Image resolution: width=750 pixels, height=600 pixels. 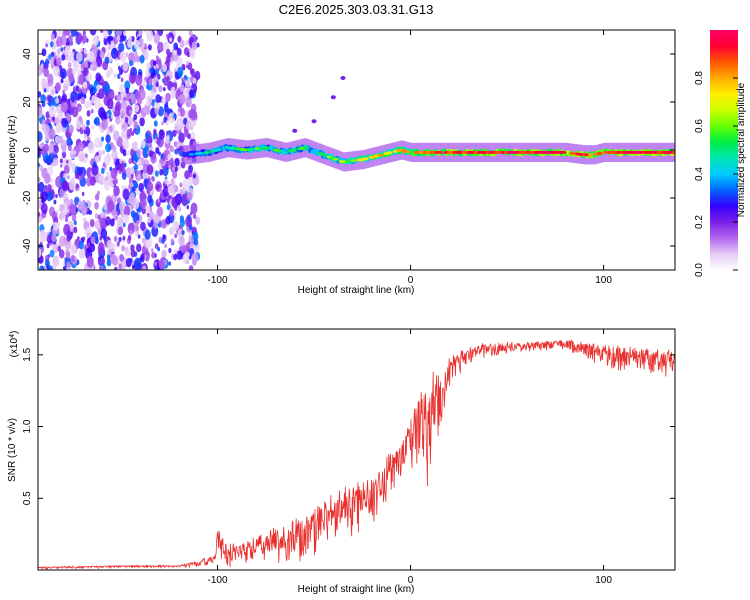 What do you see at coordinates (333, 97) in the screenshot?
I see `scatter-point` at bounding box center [333, 97].